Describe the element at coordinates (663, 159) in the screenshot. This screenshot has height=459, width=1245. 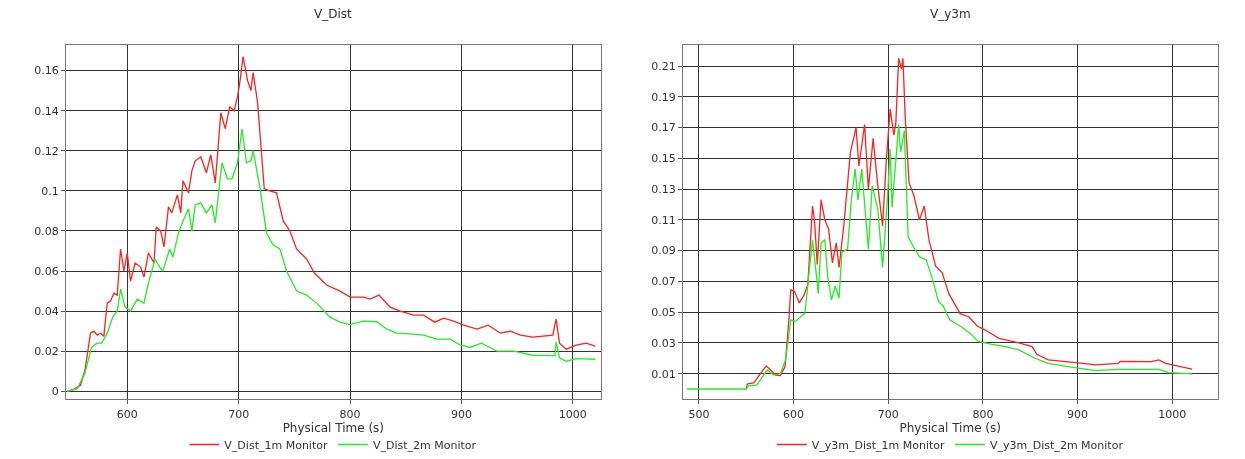
I see `y-tick-label: 0.15` at that location.